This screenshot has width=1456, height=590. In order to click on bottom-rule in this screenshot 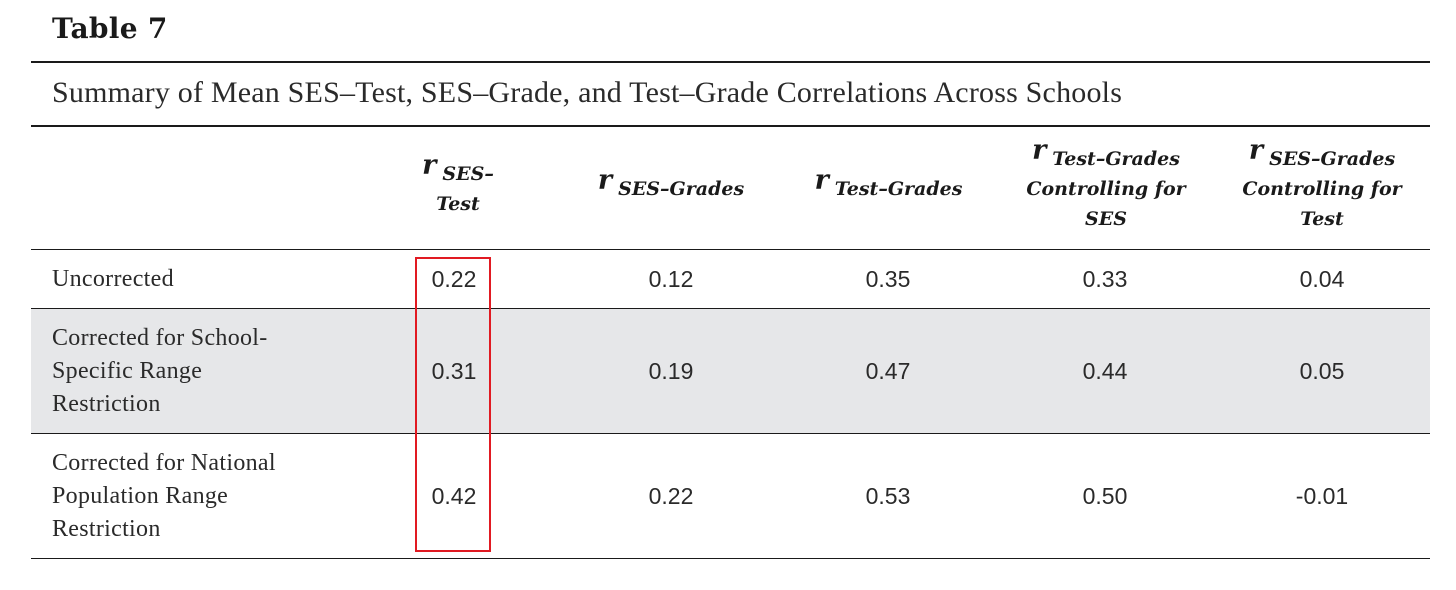, I will do `click(730, 558)`.